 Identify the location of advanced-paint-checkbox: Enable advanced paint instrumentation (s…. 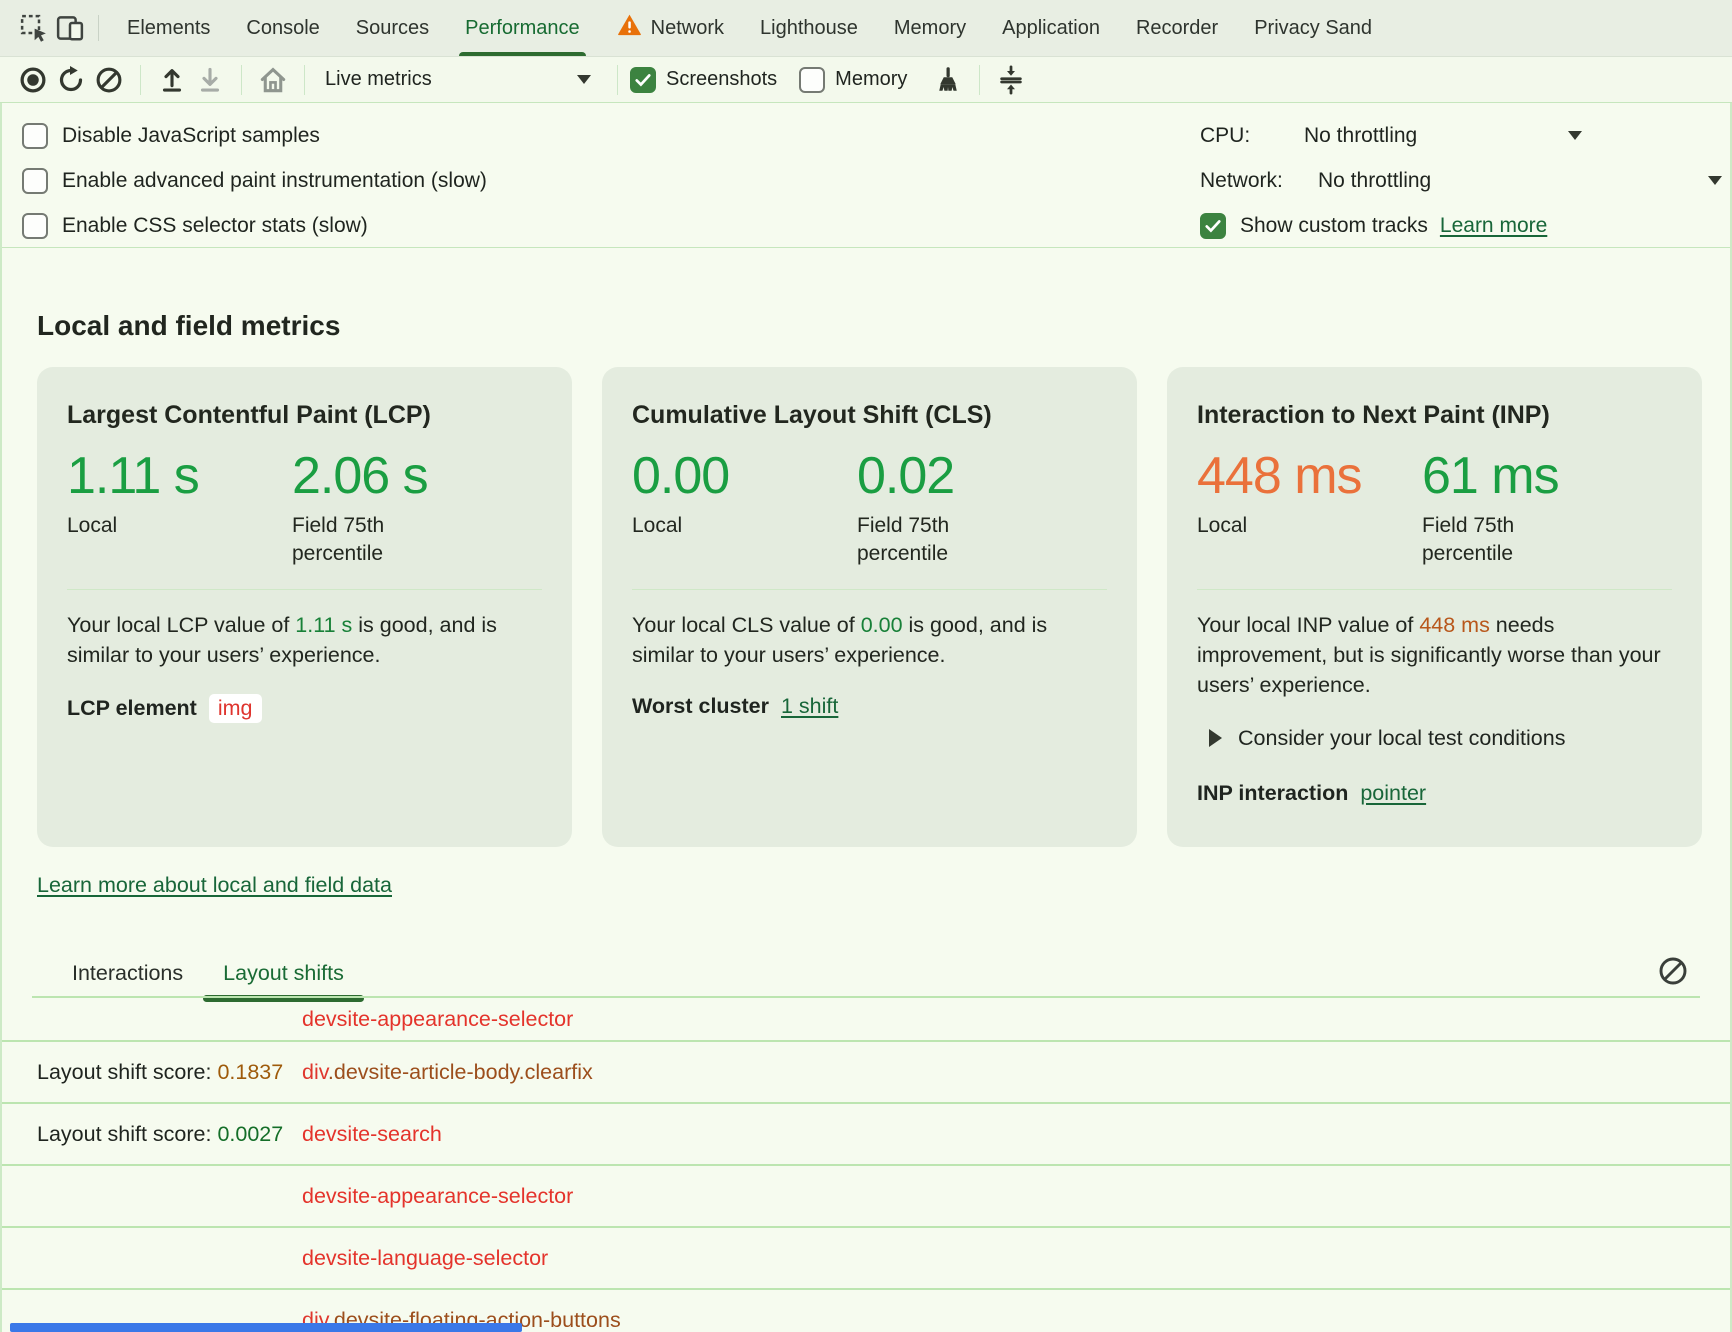
(876, 180).